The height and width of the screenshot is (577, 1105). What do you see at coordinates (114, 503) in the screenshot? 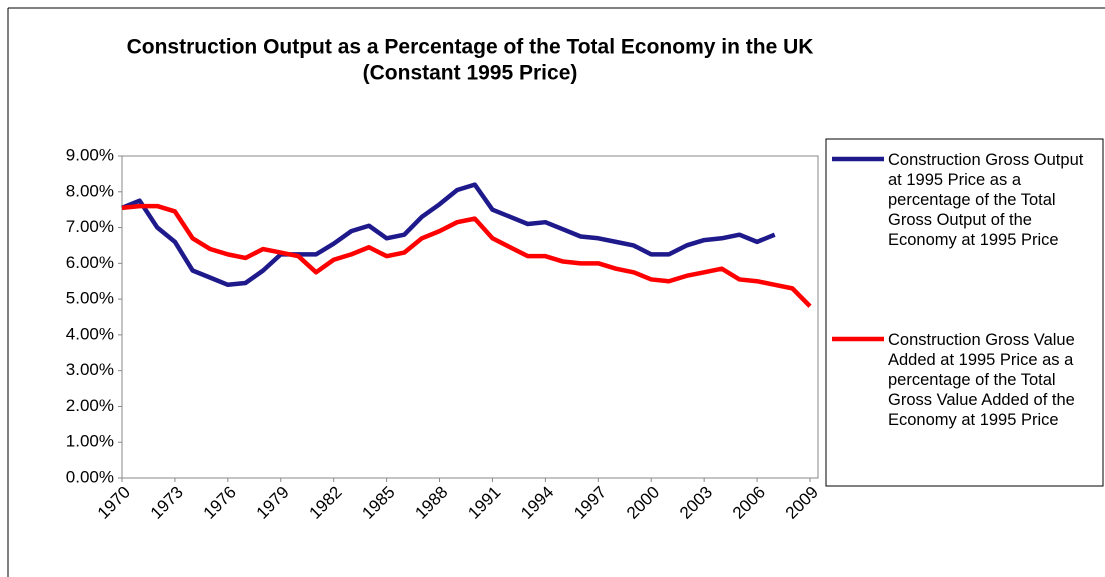
I see `x-tick-label: 1970` at bounding box center [114, 503].